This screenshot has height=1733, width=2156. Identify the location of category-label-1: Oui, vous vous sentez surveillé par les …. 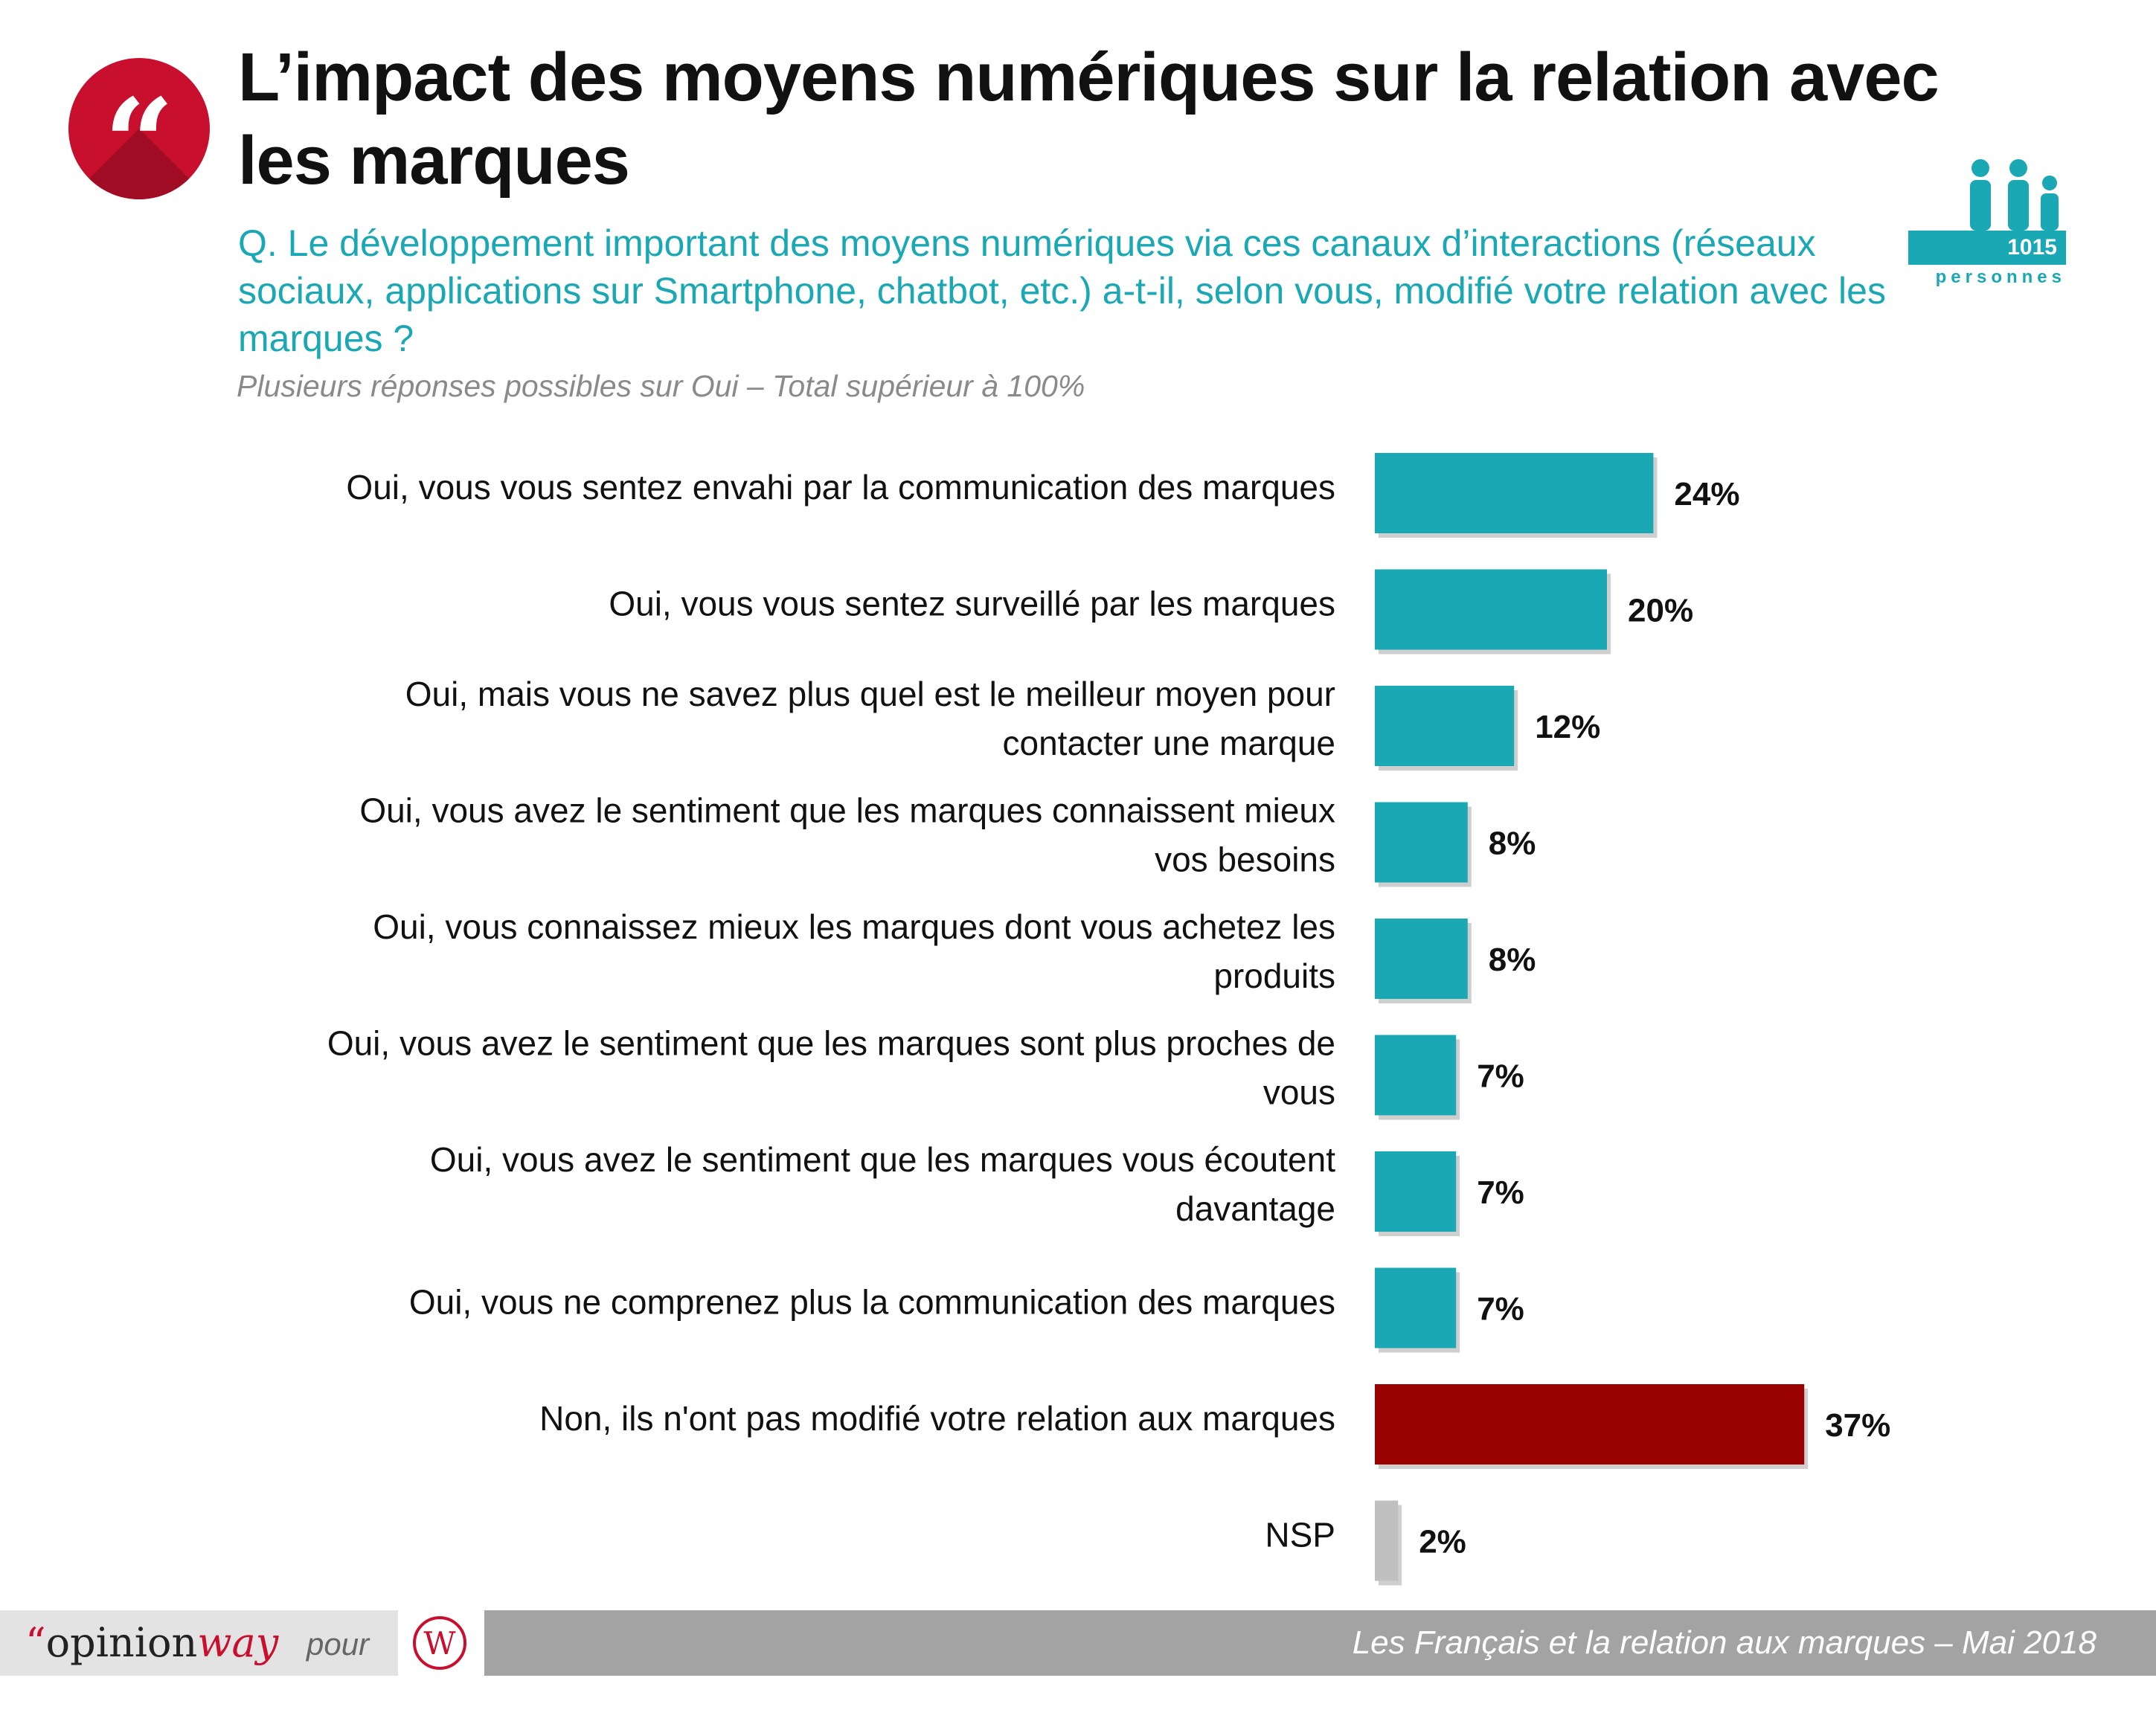
(972, 604).